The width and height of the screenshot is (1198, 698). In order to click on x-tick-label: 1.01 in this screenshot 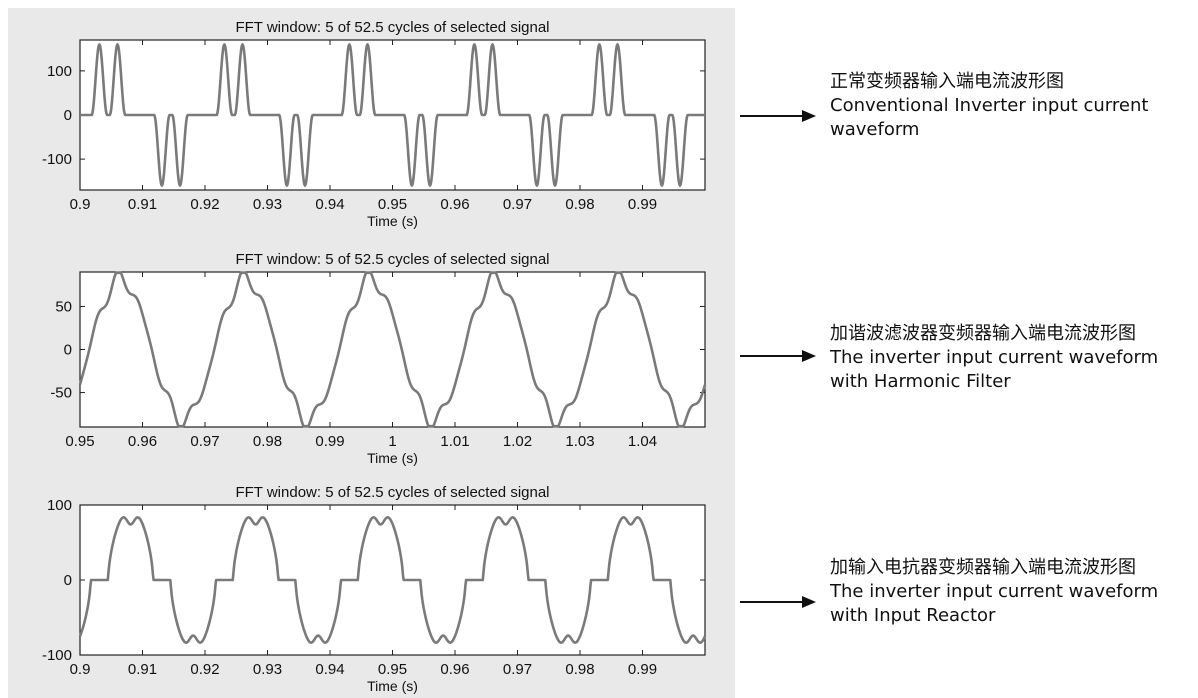, I will do `click(454, 441)`.